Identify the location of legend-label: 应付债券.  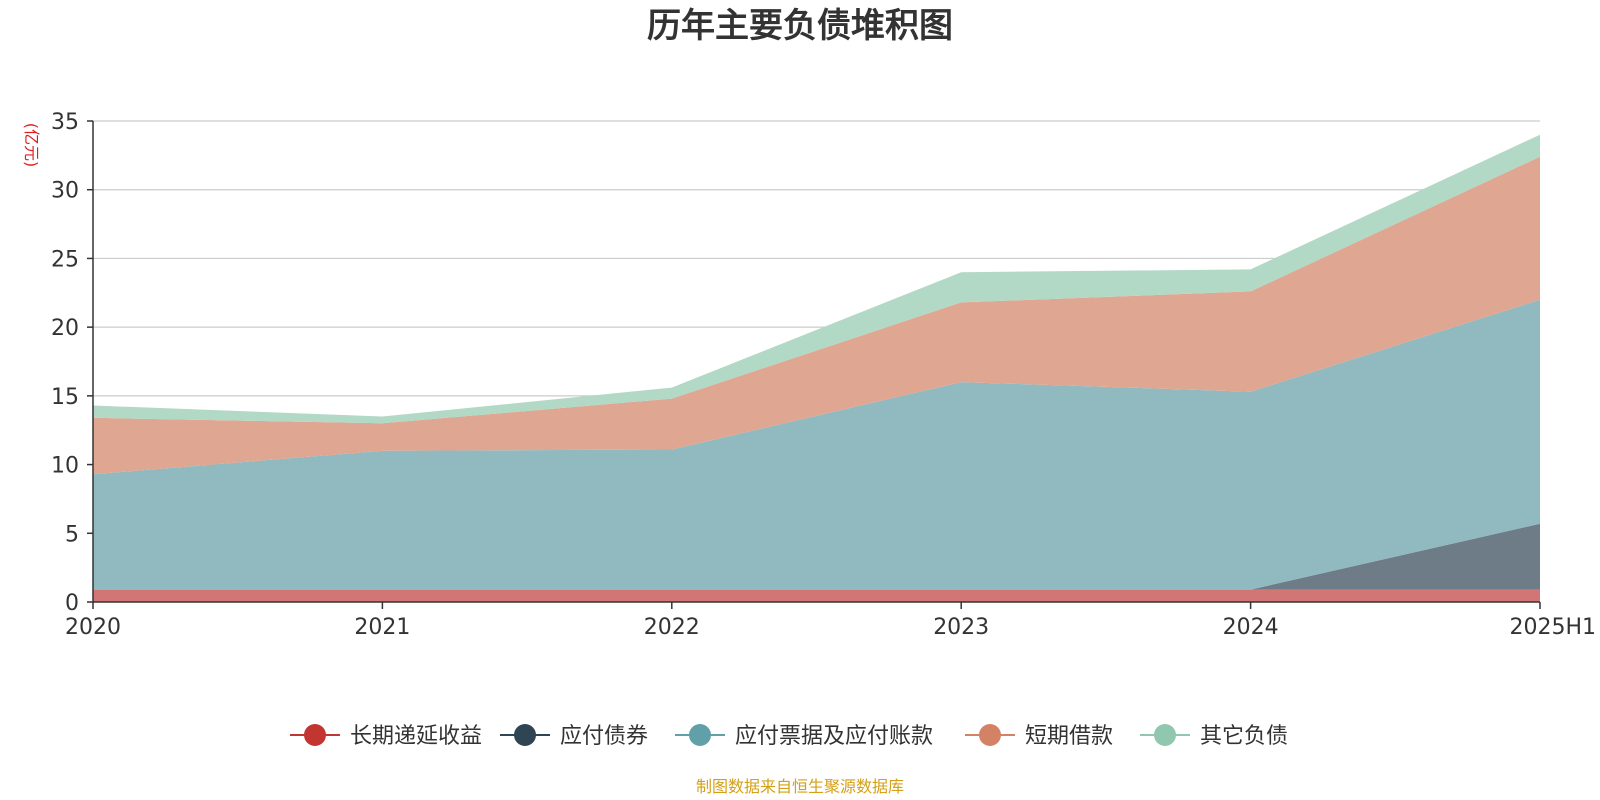
(604, 736).